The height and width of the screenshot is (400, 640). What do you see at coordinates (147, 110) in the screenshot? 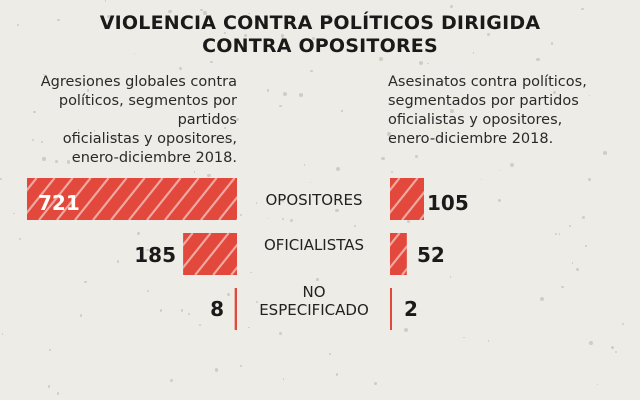
I see `left-subtitle-line: políticos, segmentos por partidos` at bounding box center [147, 110].